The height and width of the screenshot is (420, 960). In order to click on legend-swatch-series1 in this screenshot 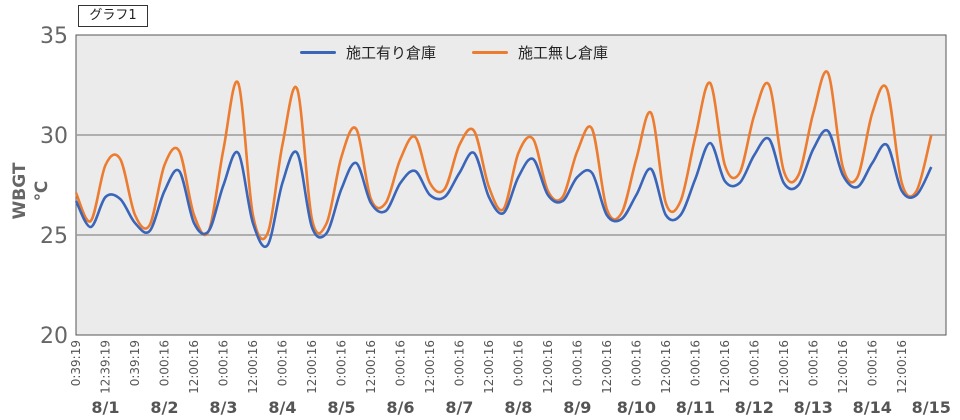, I will do `click(318, 52)`.